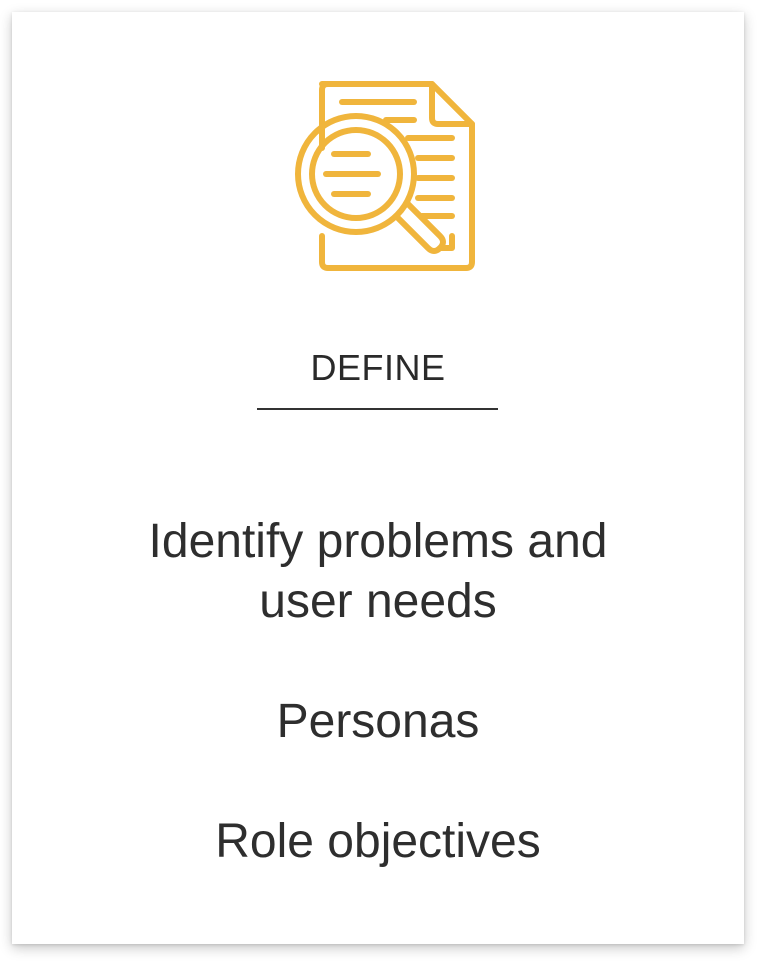 The width and height of the screenshot is (764, 978). What do you see at coordinates (378, 841) in the screenshot?
I see `list-item: Role objectives` at bounding box center [378, 841].